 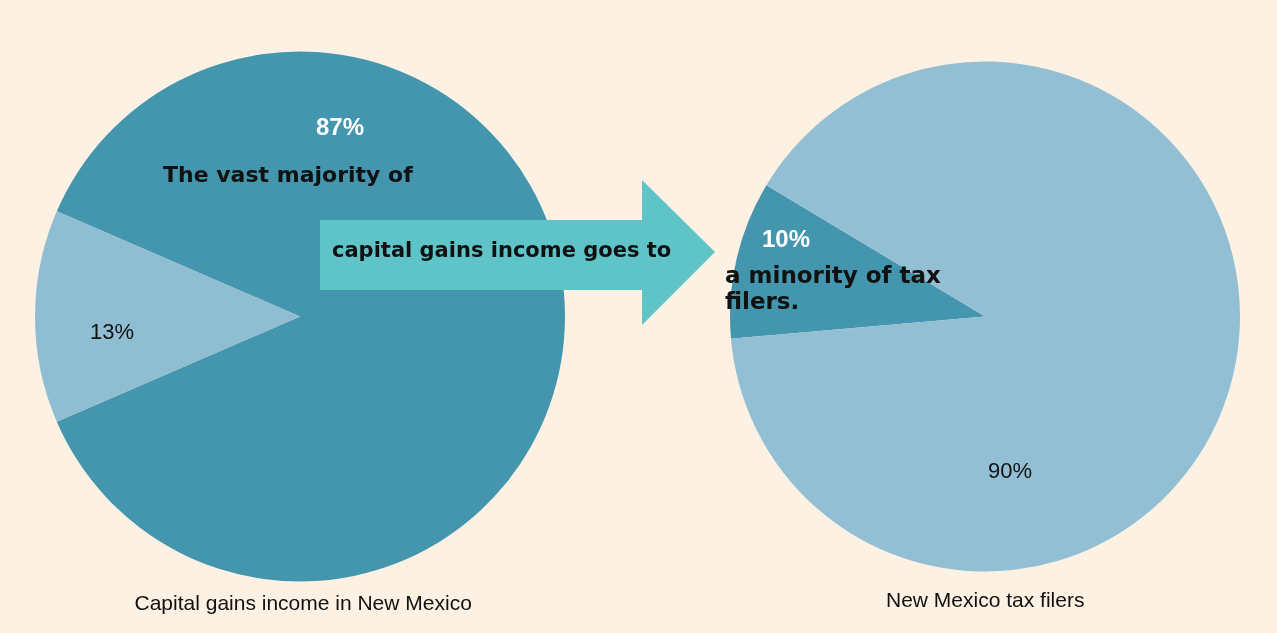 What do you see at coordinates (985, 600) in the screenshot?
I see `text: New Mexico tax filers` at bounding box center [985, 600].